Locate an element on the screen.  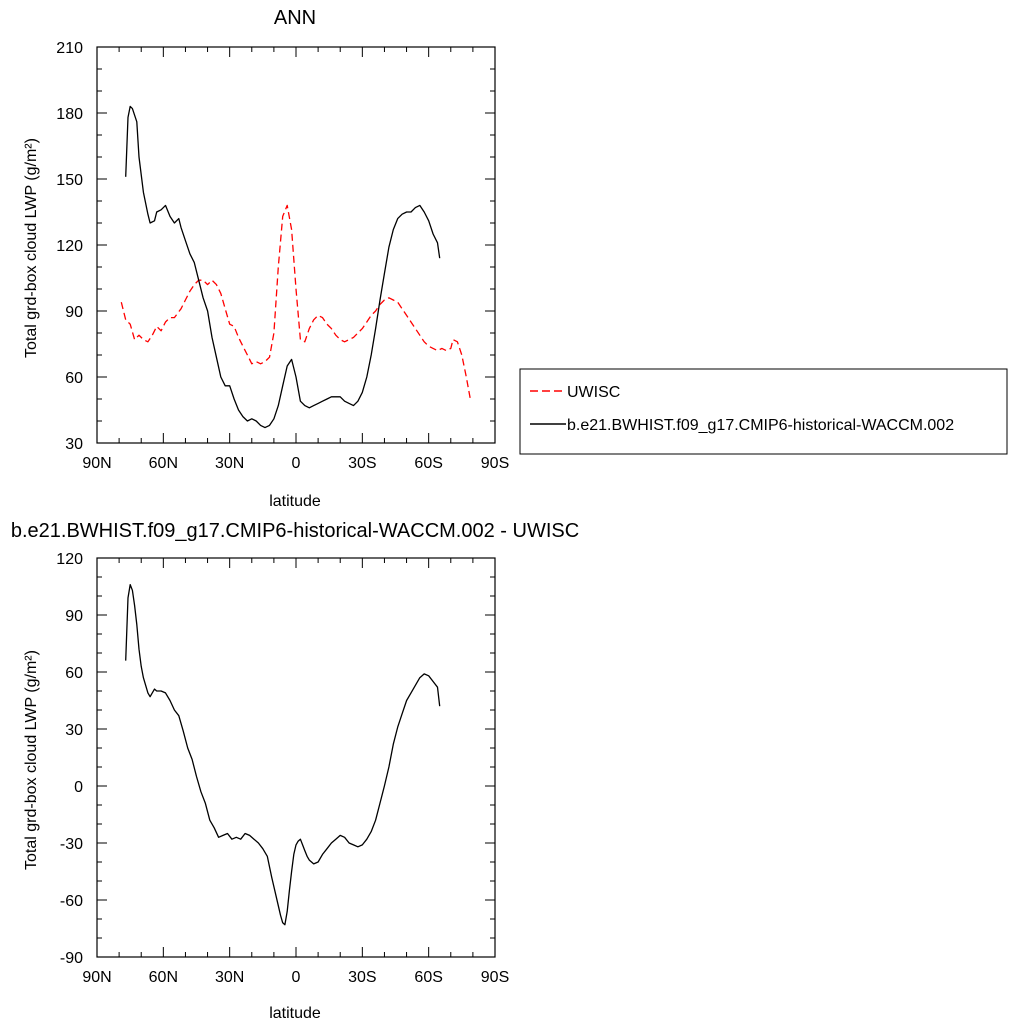
legend-box is located at coordinates (763, 411).